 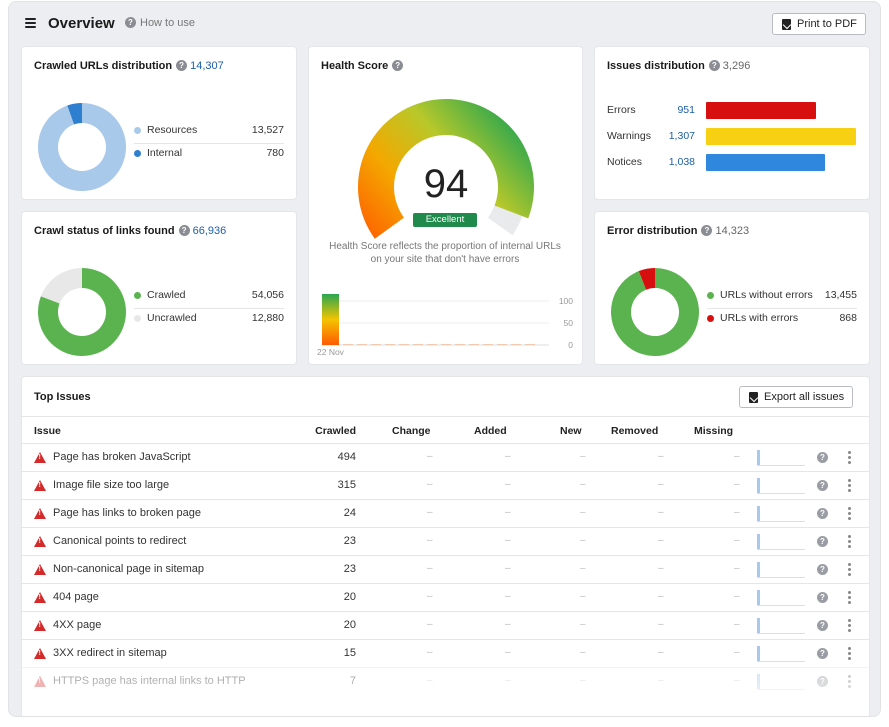 I want to click on errors-bar, so click(x=761, y=110).